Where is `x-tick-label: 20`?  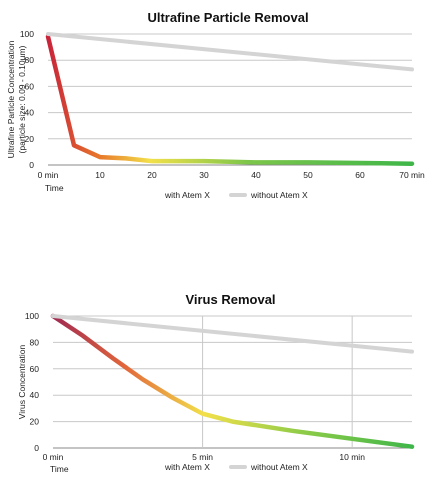
x-tick-label: 20 is located at coordinates (152, 175).